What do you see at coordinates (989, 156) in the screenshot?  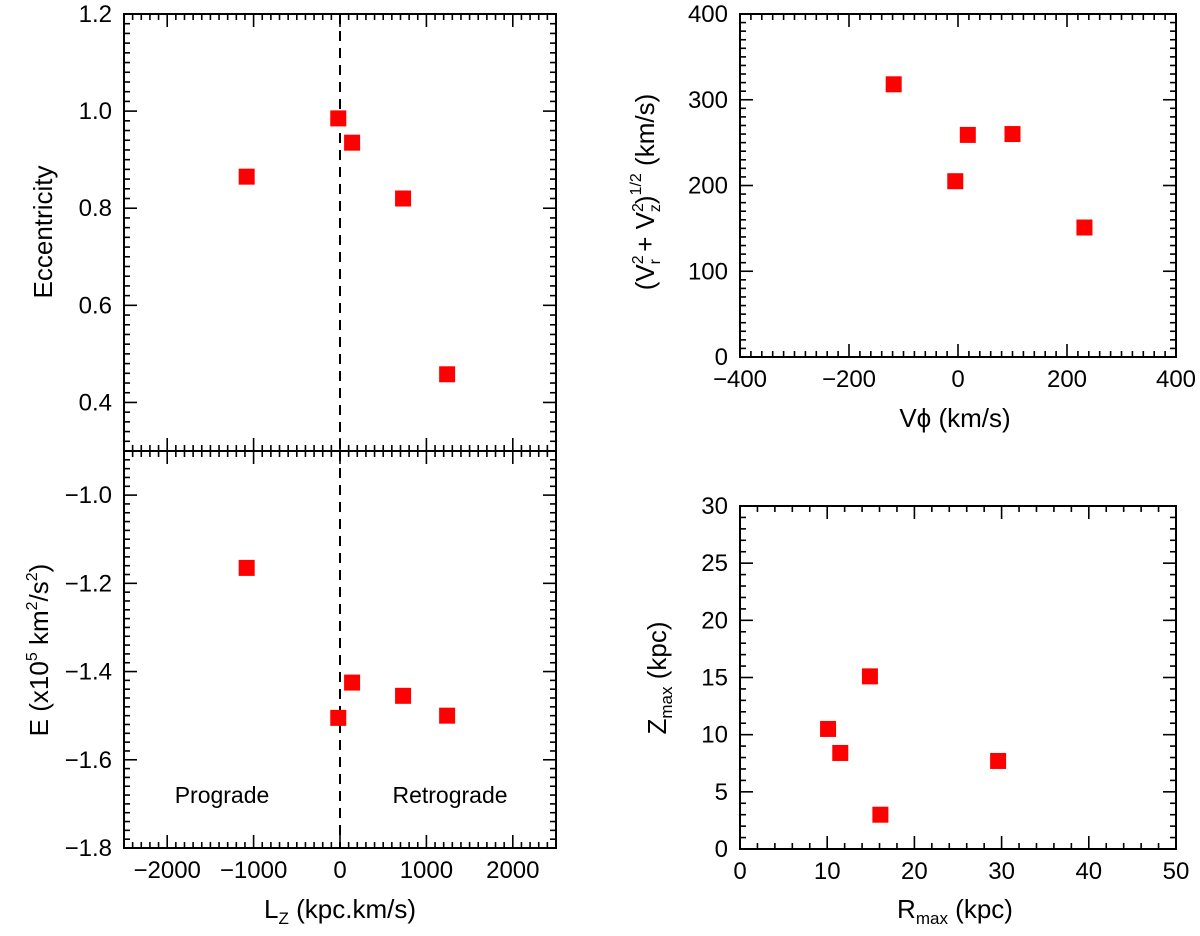 I see `panel-velocity-points` at bounding box center [989, 156].